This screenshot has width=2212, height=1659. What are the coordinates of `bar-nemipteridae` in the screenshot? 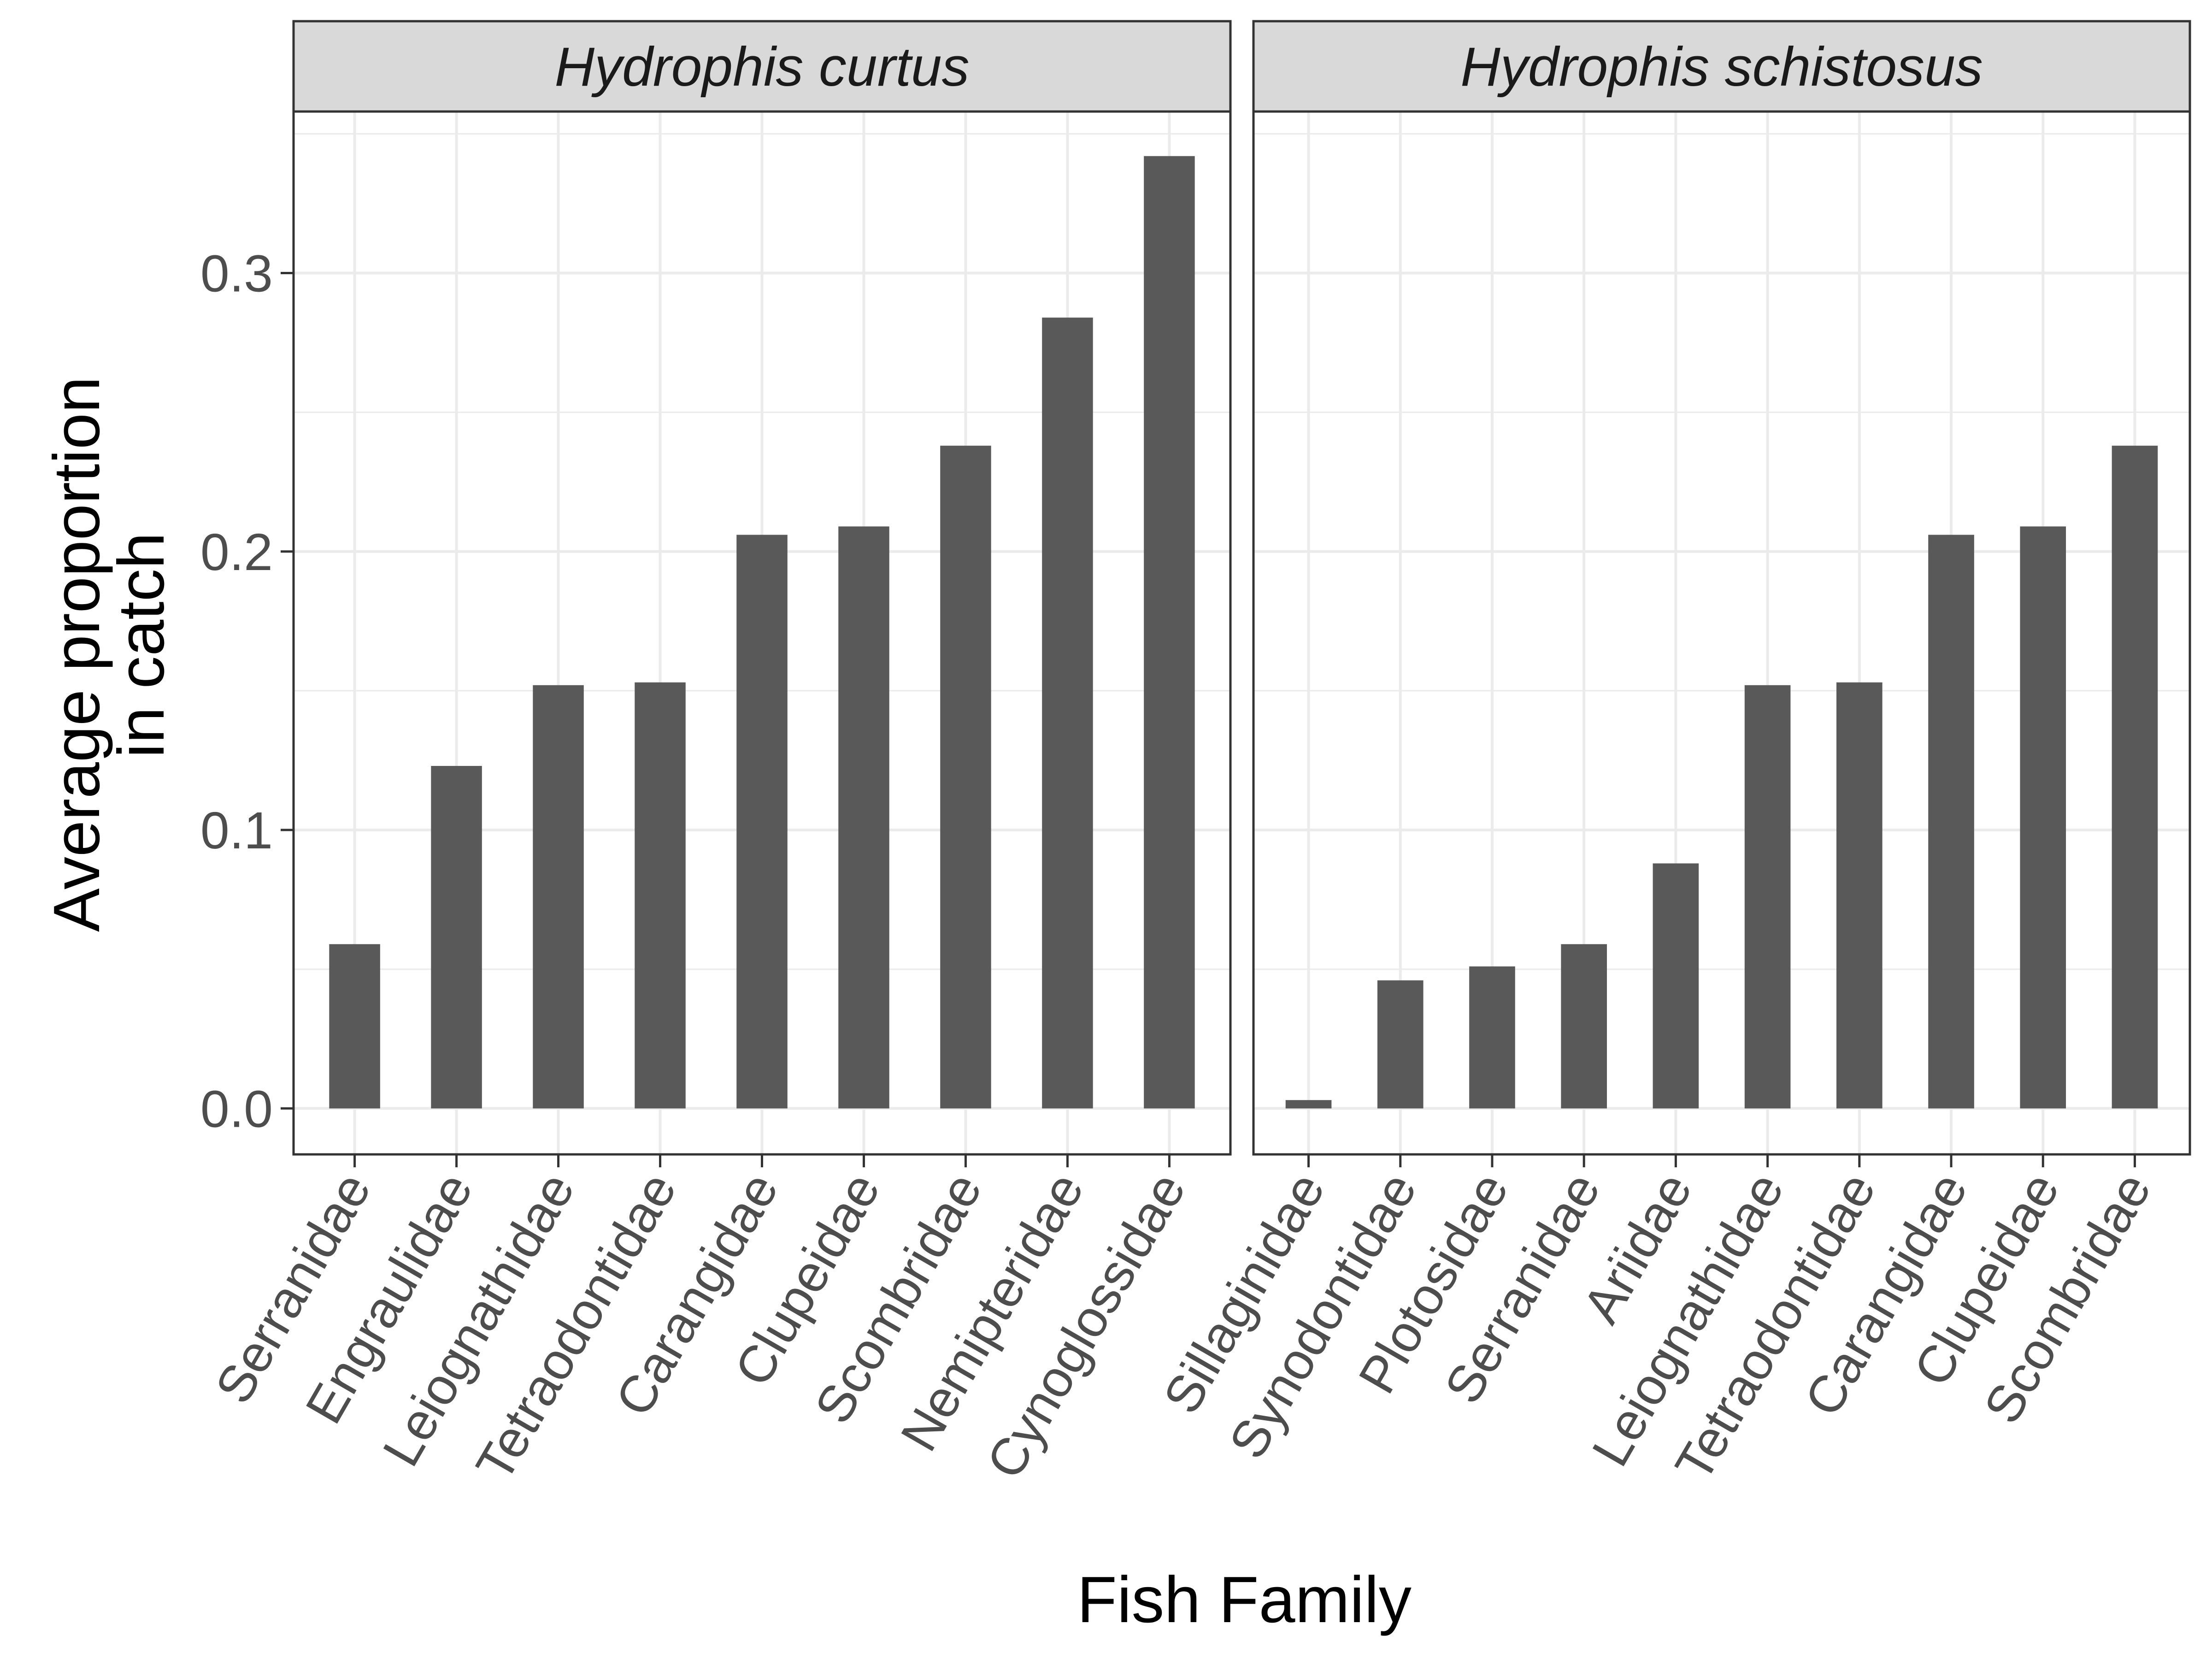 It's located at (1067, 713).